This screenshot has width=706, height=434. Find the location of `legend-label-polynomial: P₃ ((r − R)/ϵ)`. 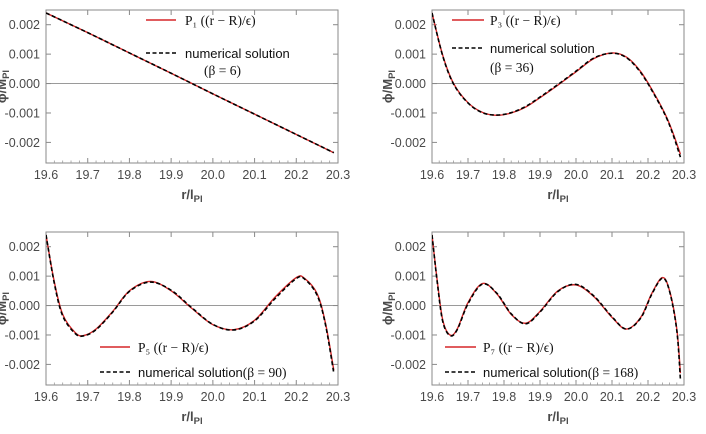

legend-label-polynomial: P₃ ((r − R)/ϵ) is located at coordinates (525, 20).